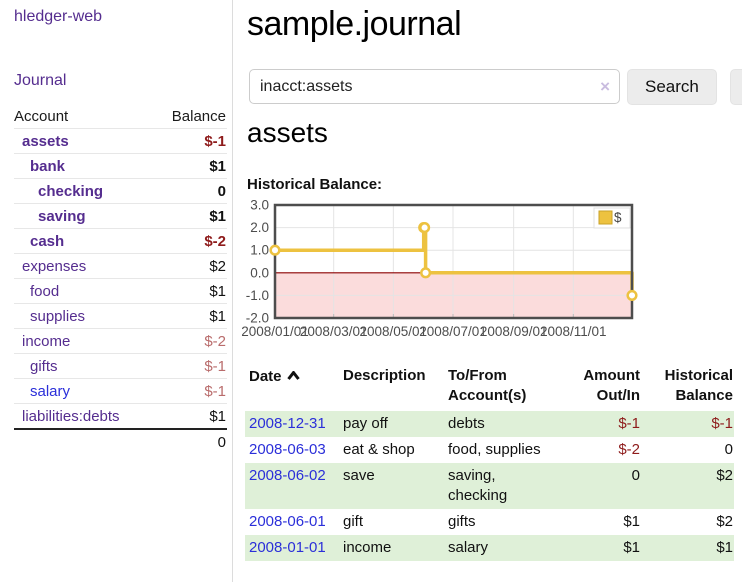  I want to click on balance-cell: $1, so click(724, 547).